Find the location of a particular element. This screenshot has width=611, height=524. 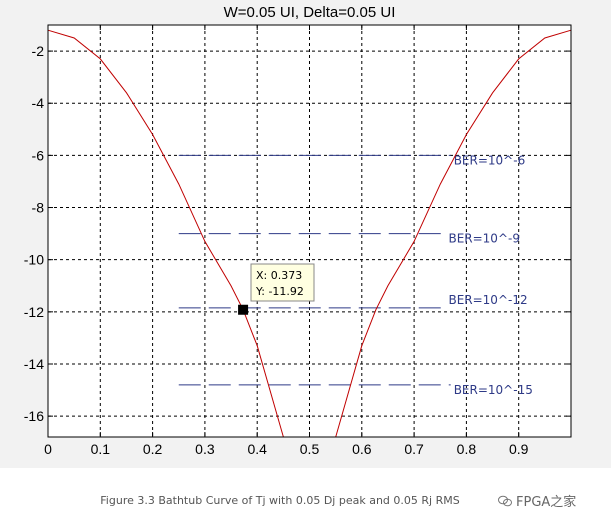

y-tick-label: -8 is located at coordinates (38, 208).